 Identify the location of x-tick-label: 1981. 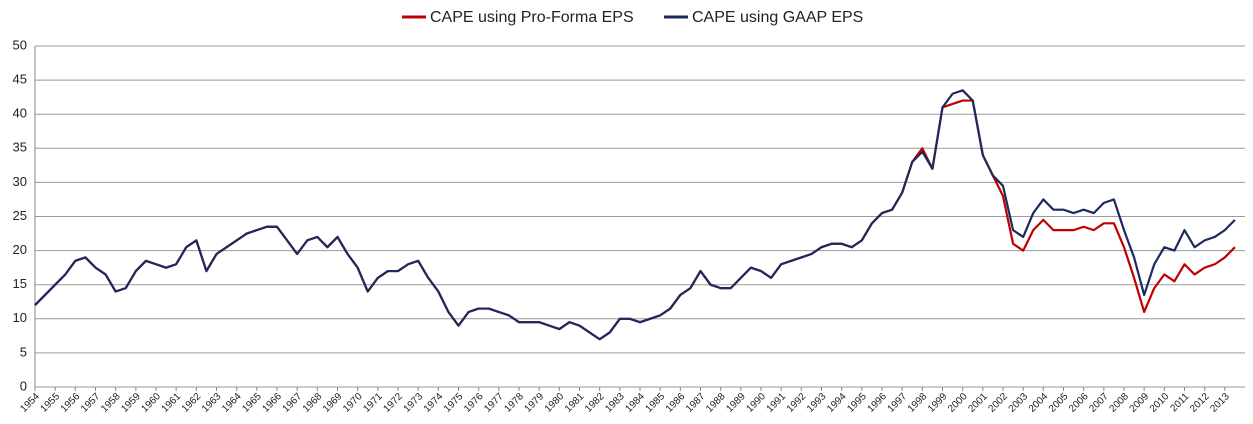
(575, 403).